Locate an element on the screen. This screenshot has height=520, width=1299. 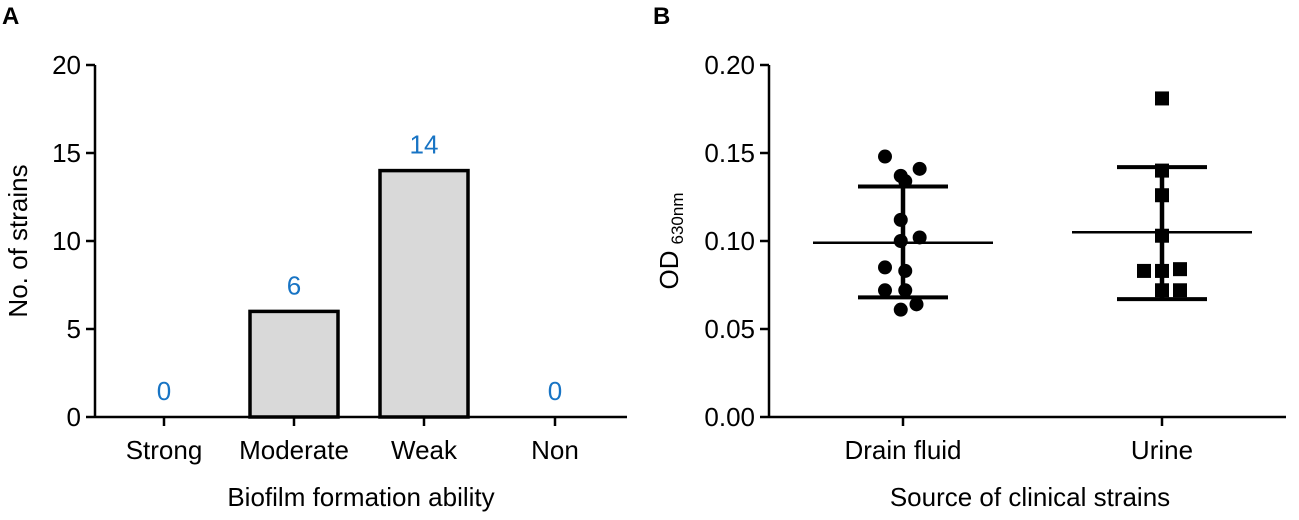
panel-a-x-tick-label: Weak is located at coordinates (424, 450).